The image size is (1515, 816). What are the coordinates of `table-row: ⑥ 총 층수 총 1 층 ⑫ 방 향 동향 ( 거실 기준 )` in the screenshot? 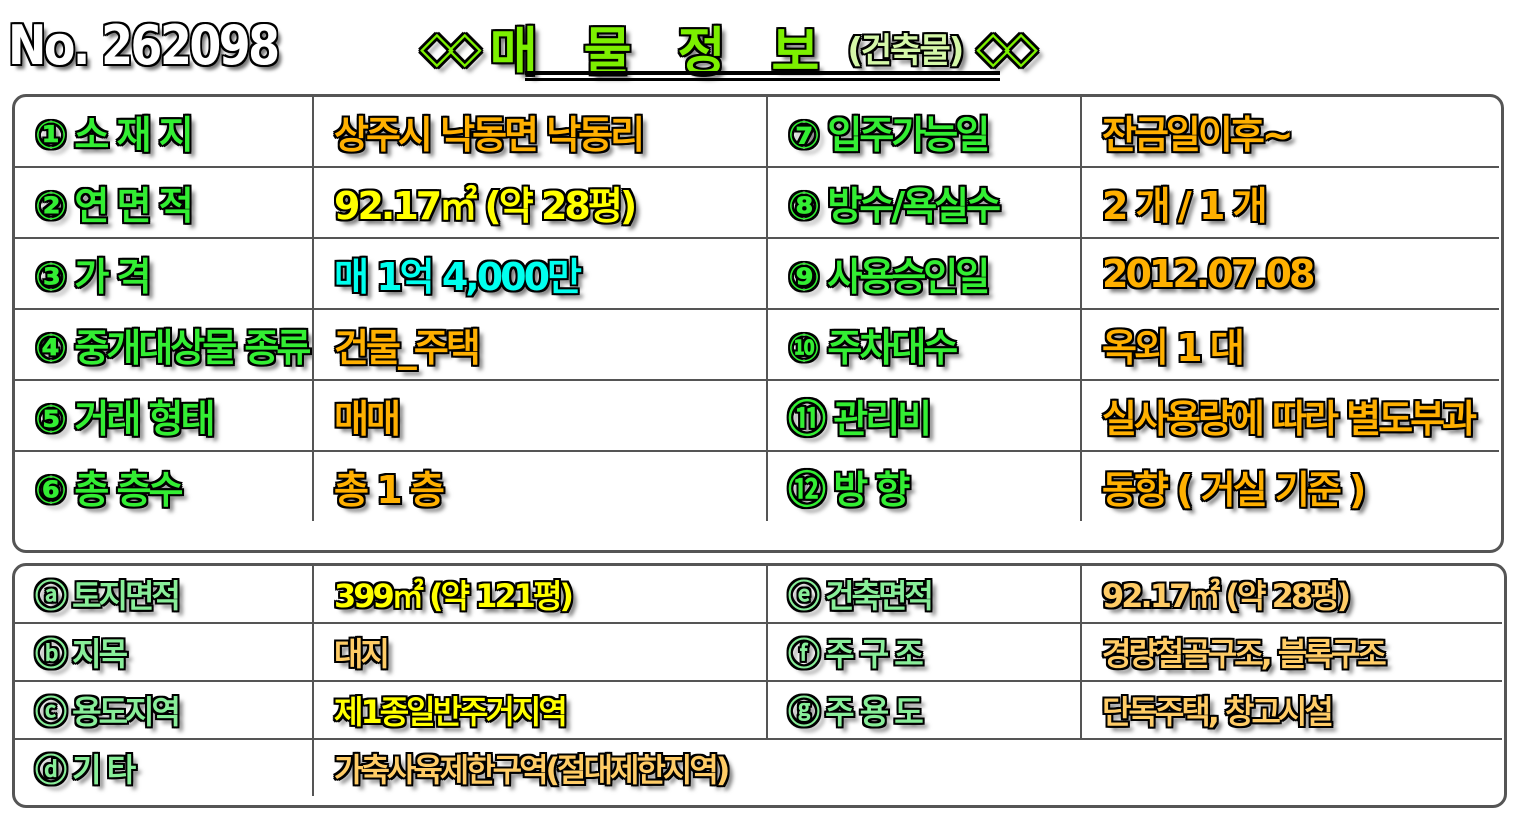 It's located at (757, 485).